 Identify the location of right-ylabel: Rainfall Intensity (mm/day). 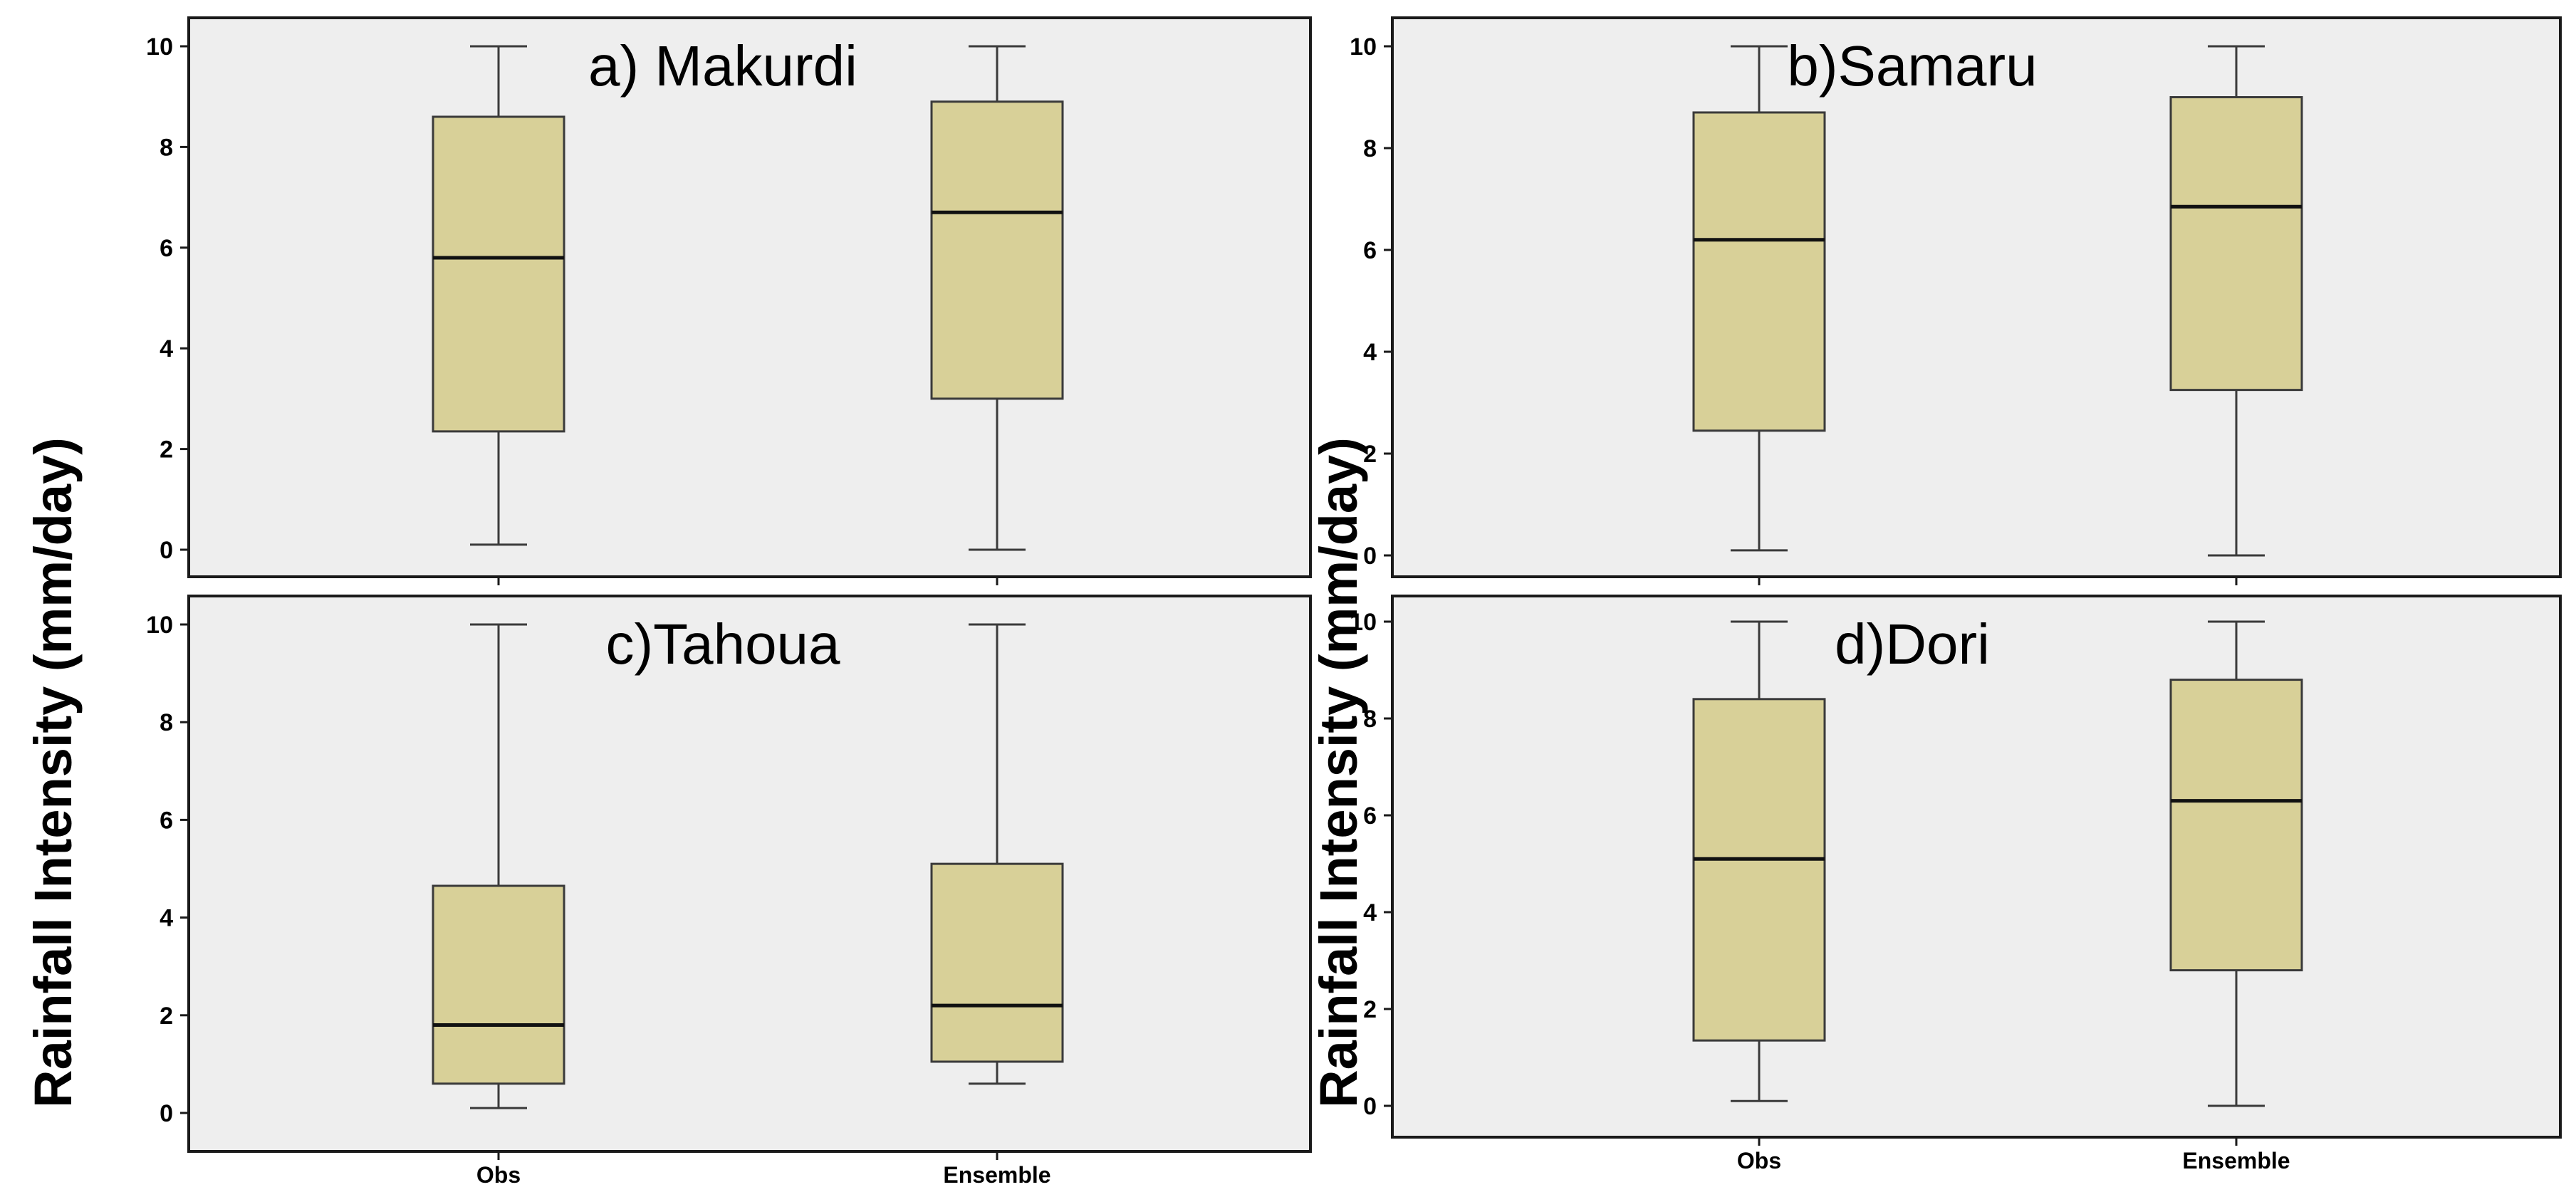
(1338, 772).